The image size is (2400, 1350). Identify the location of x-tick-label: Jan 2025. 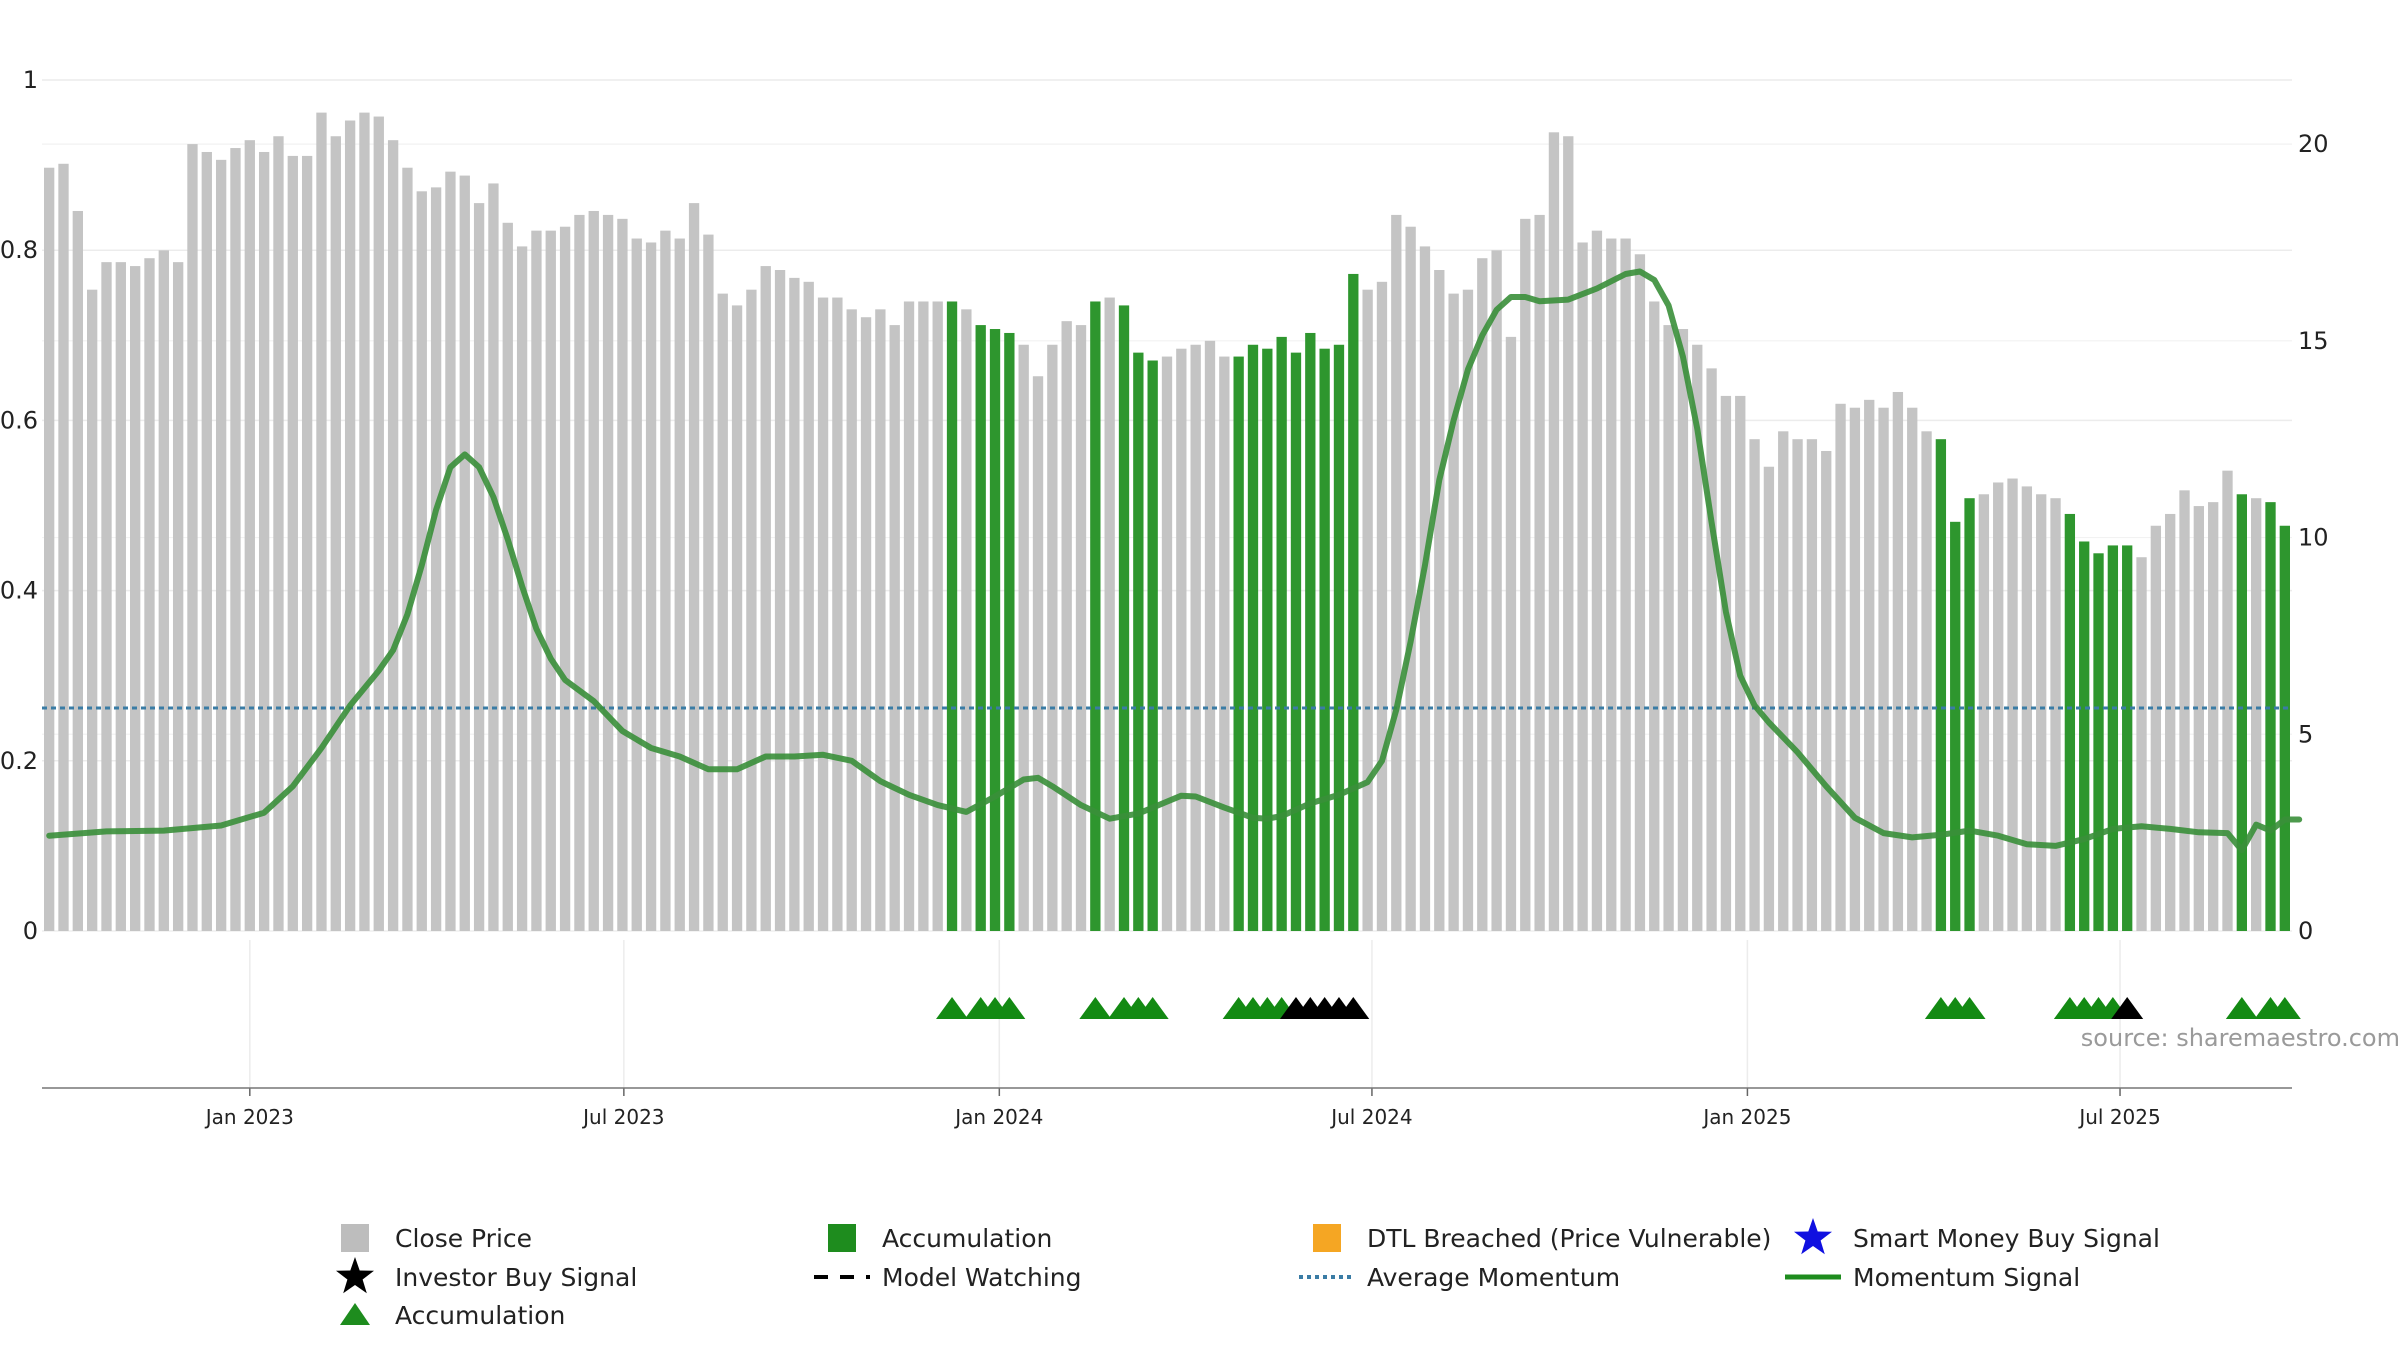
(1746, 1117).